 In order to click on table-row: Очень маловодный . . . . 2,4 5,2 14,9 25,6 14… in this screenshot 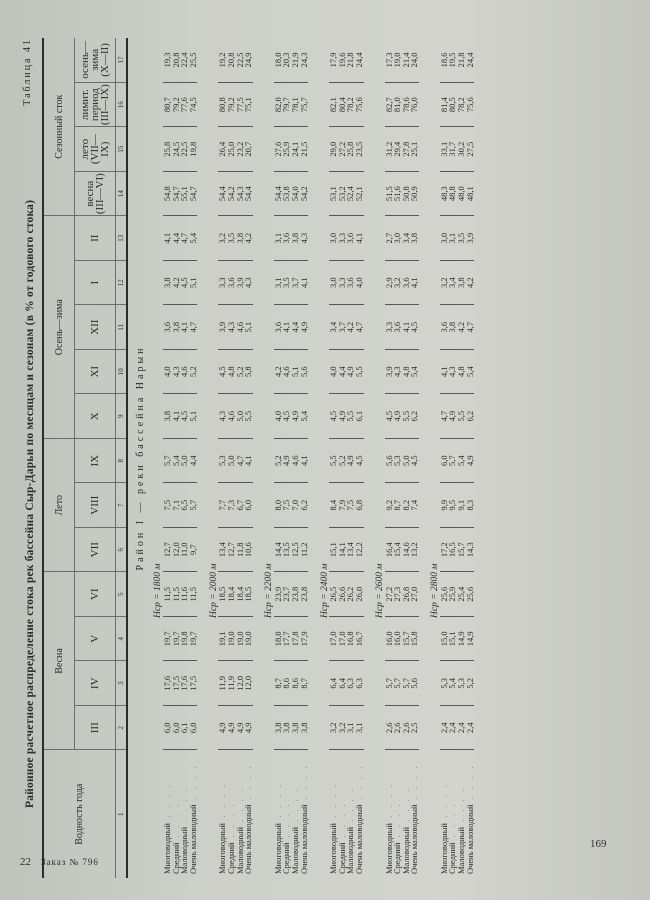, I will do `click(469, 457)`.